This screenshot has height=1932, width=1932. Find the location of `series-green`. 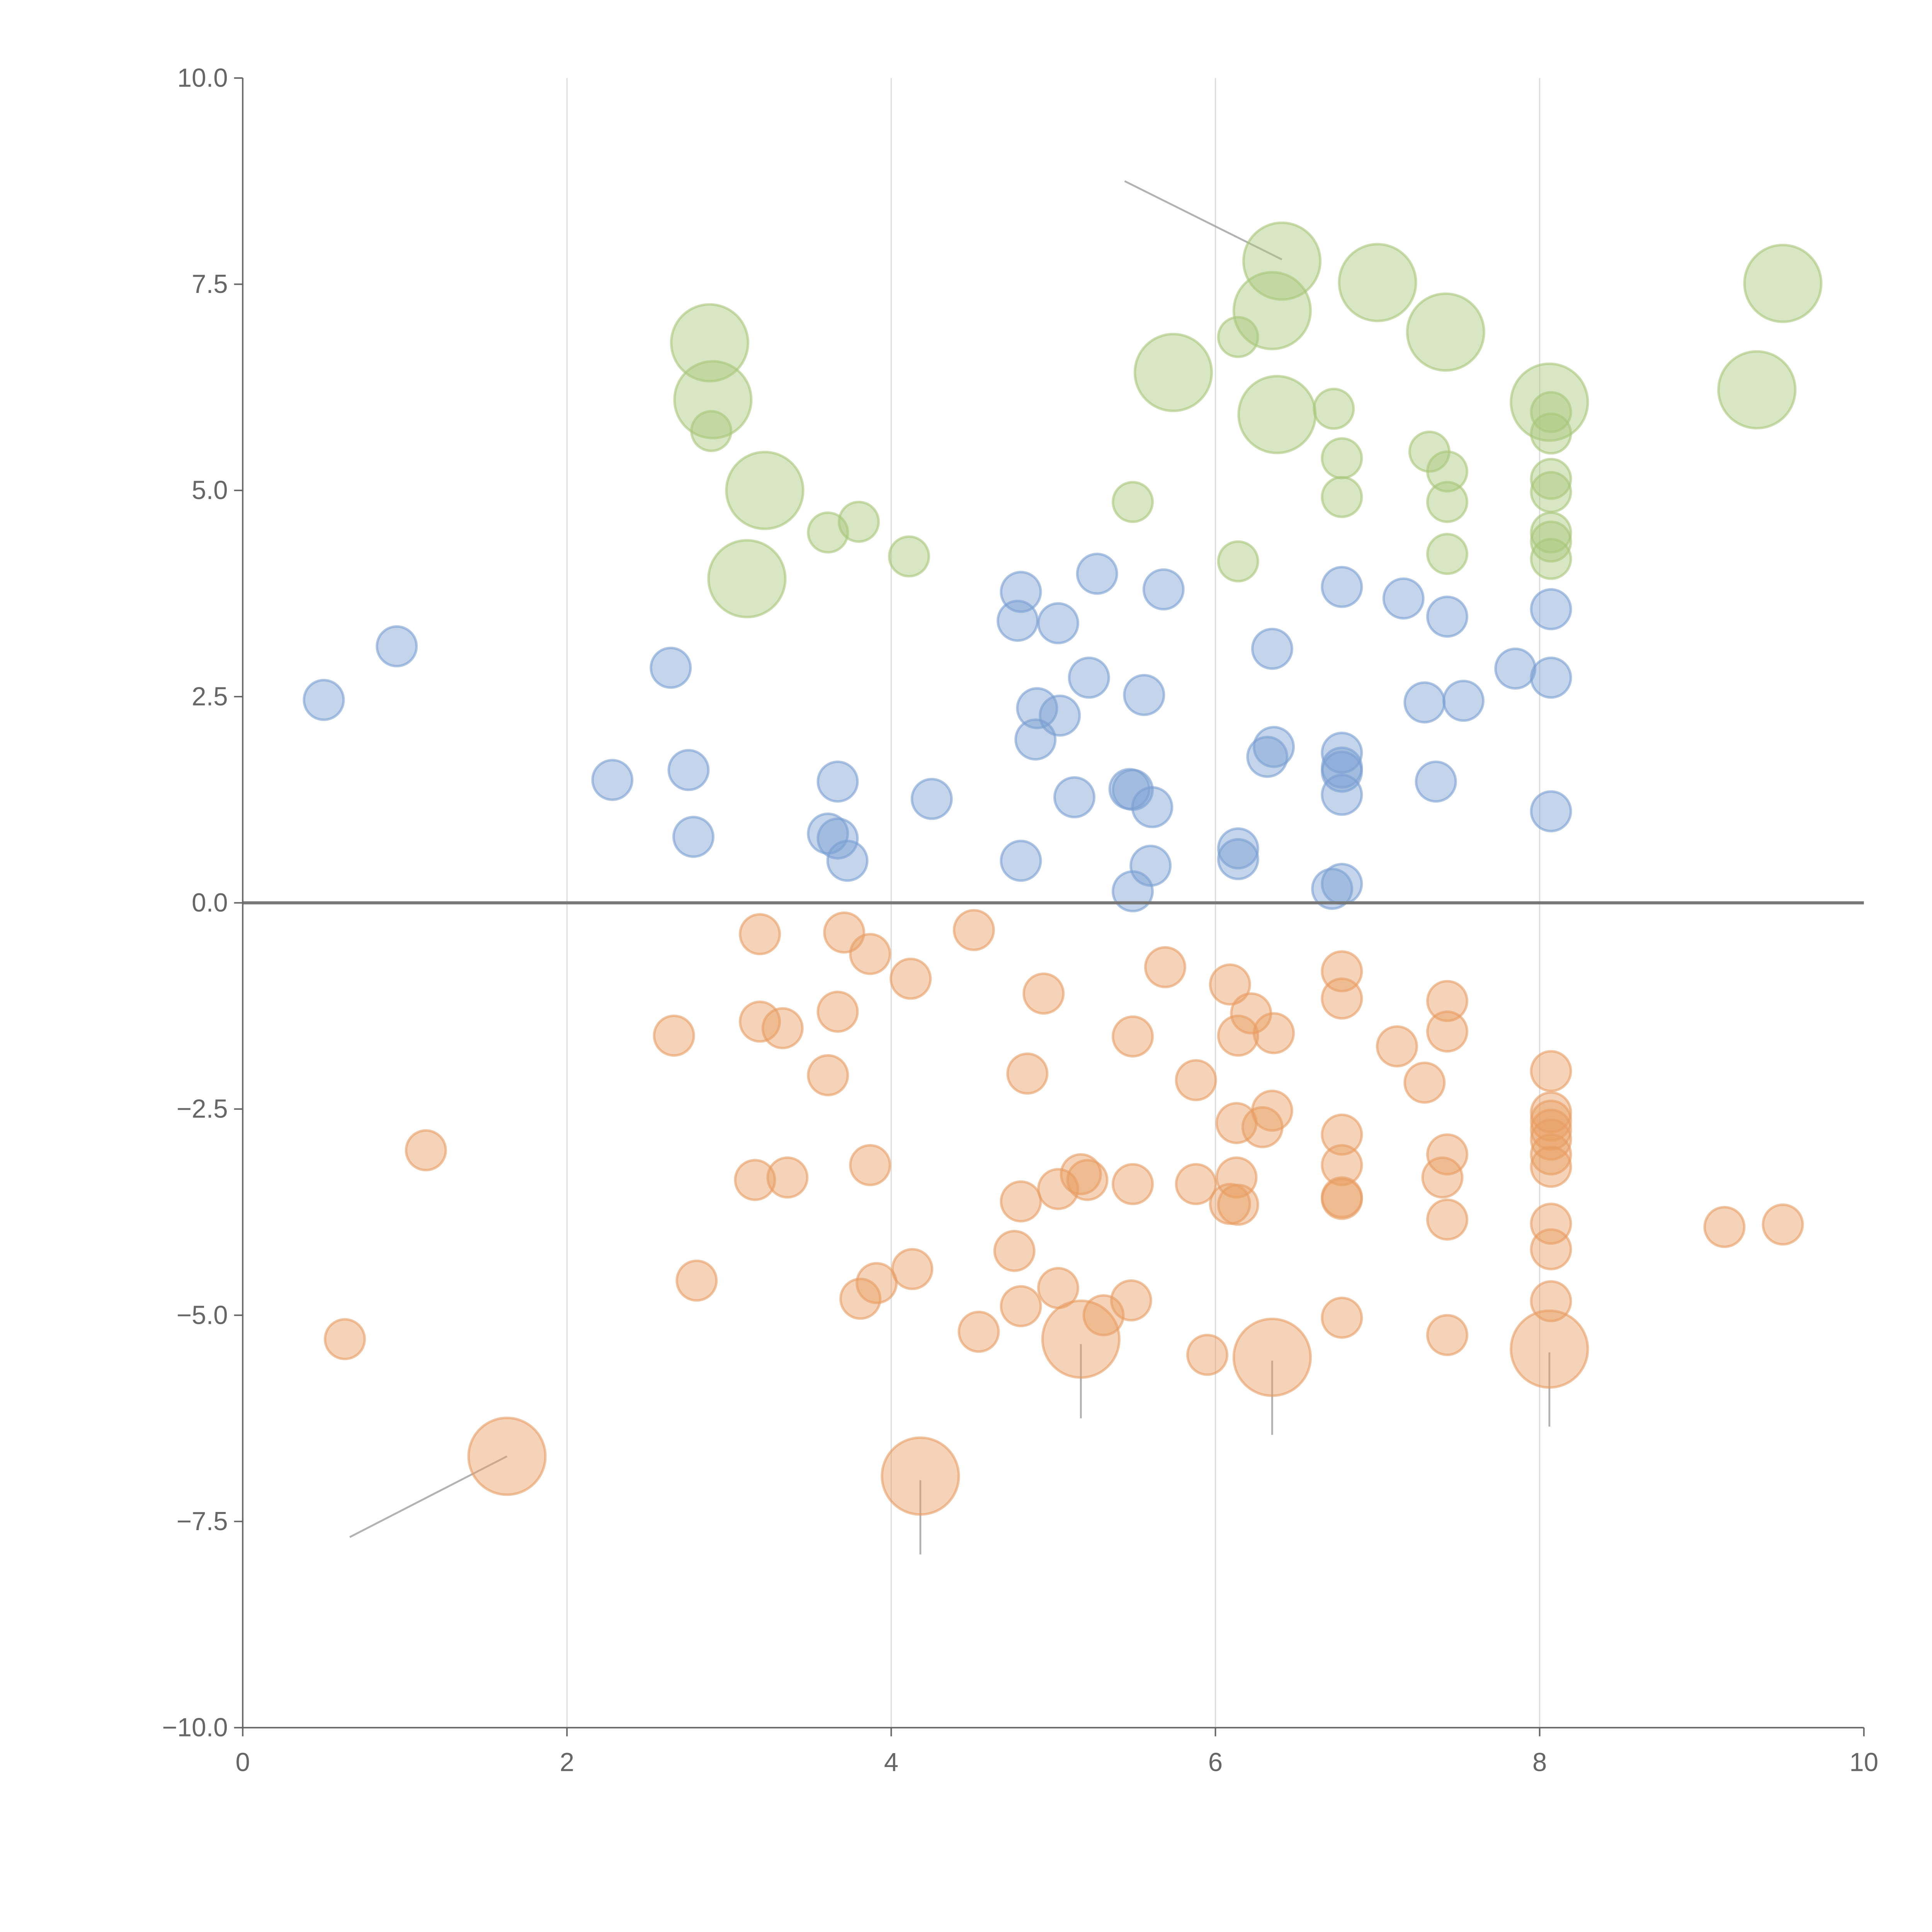

series-green is located at coordinates (1247, 420).